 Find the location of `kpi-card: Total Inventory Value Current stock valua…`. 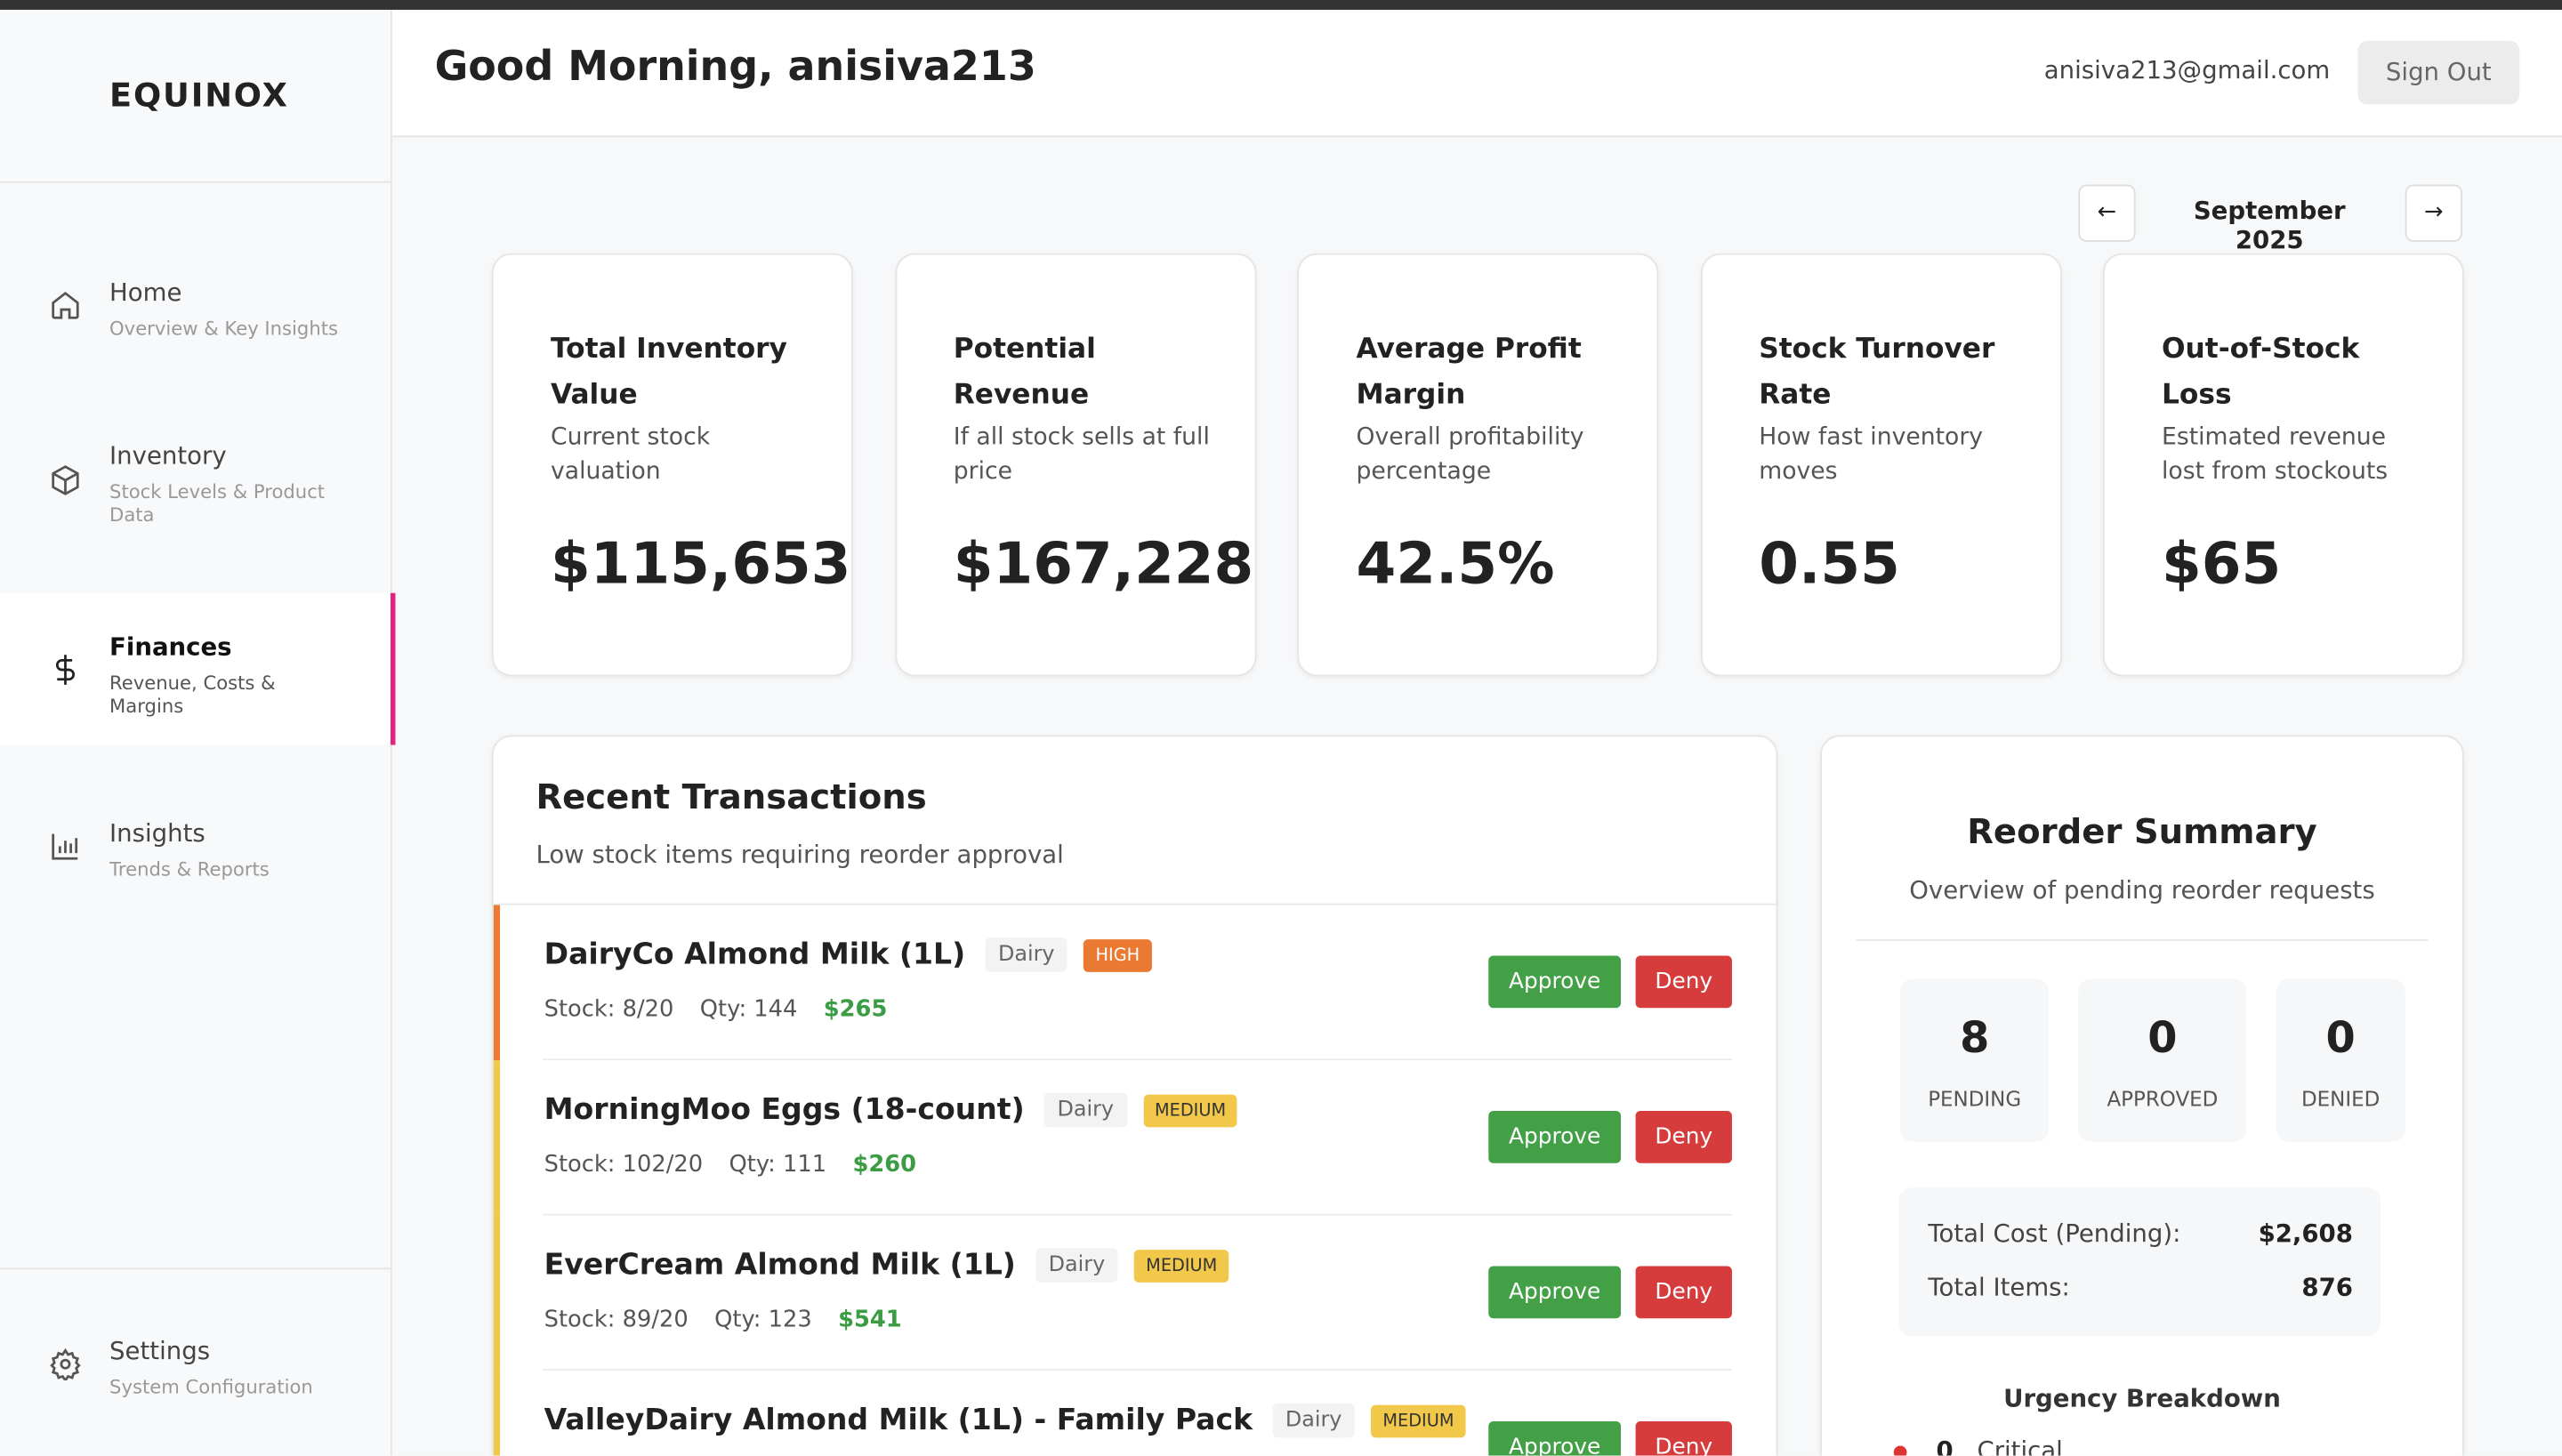

kpi-card: Total Inventory Value Current stock valua… is located at coordinates (672, 465).